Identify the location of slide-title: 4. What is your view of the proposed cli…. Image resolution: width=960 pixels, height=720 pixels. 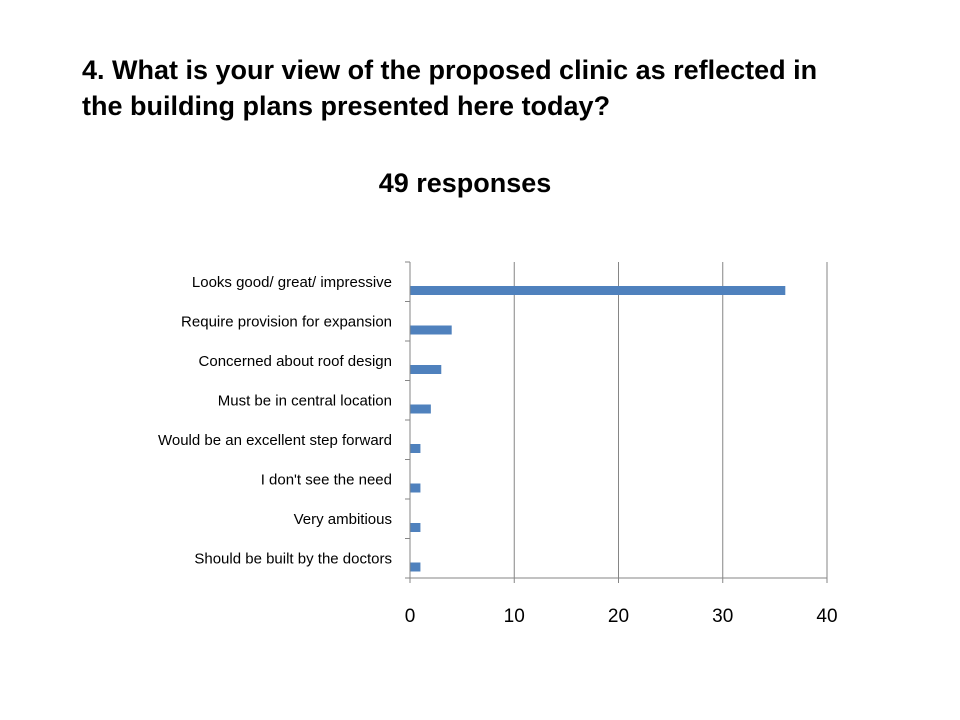
(492, 88).